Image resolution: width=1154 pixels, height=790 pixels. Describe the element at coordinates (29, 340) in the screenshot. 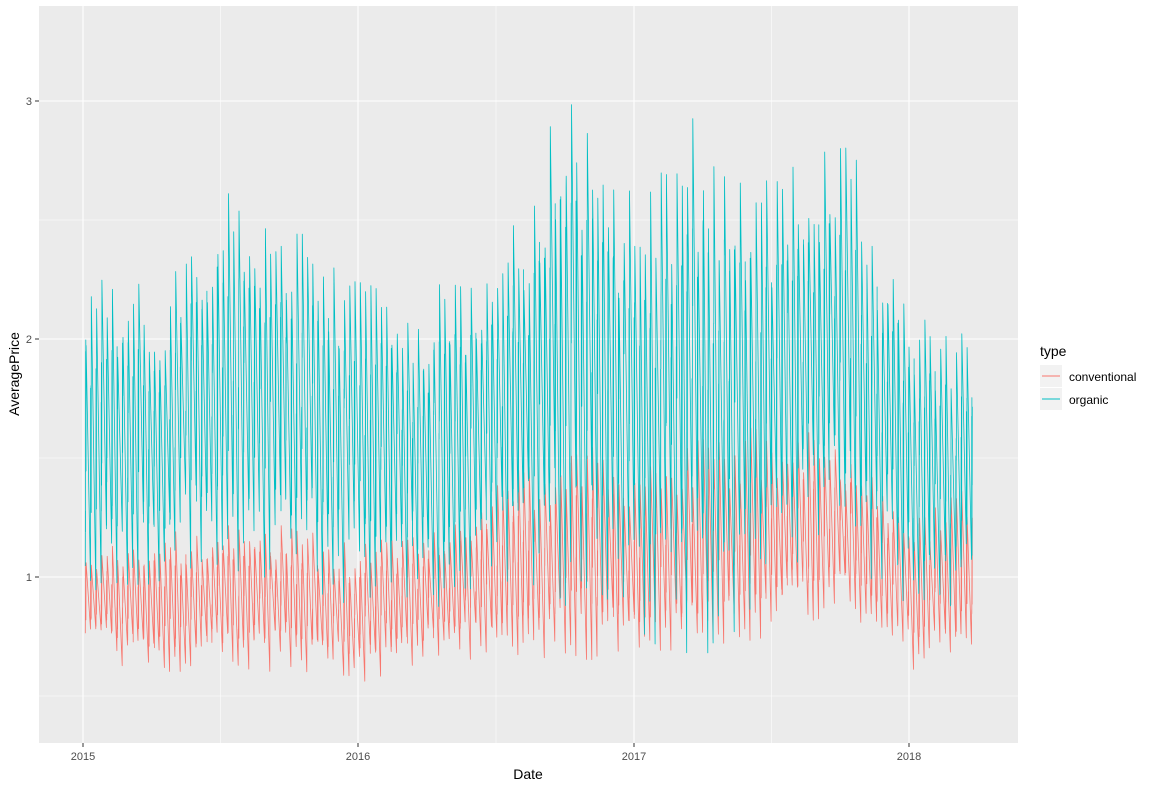

I see `y-tick-label: 2` at that location.